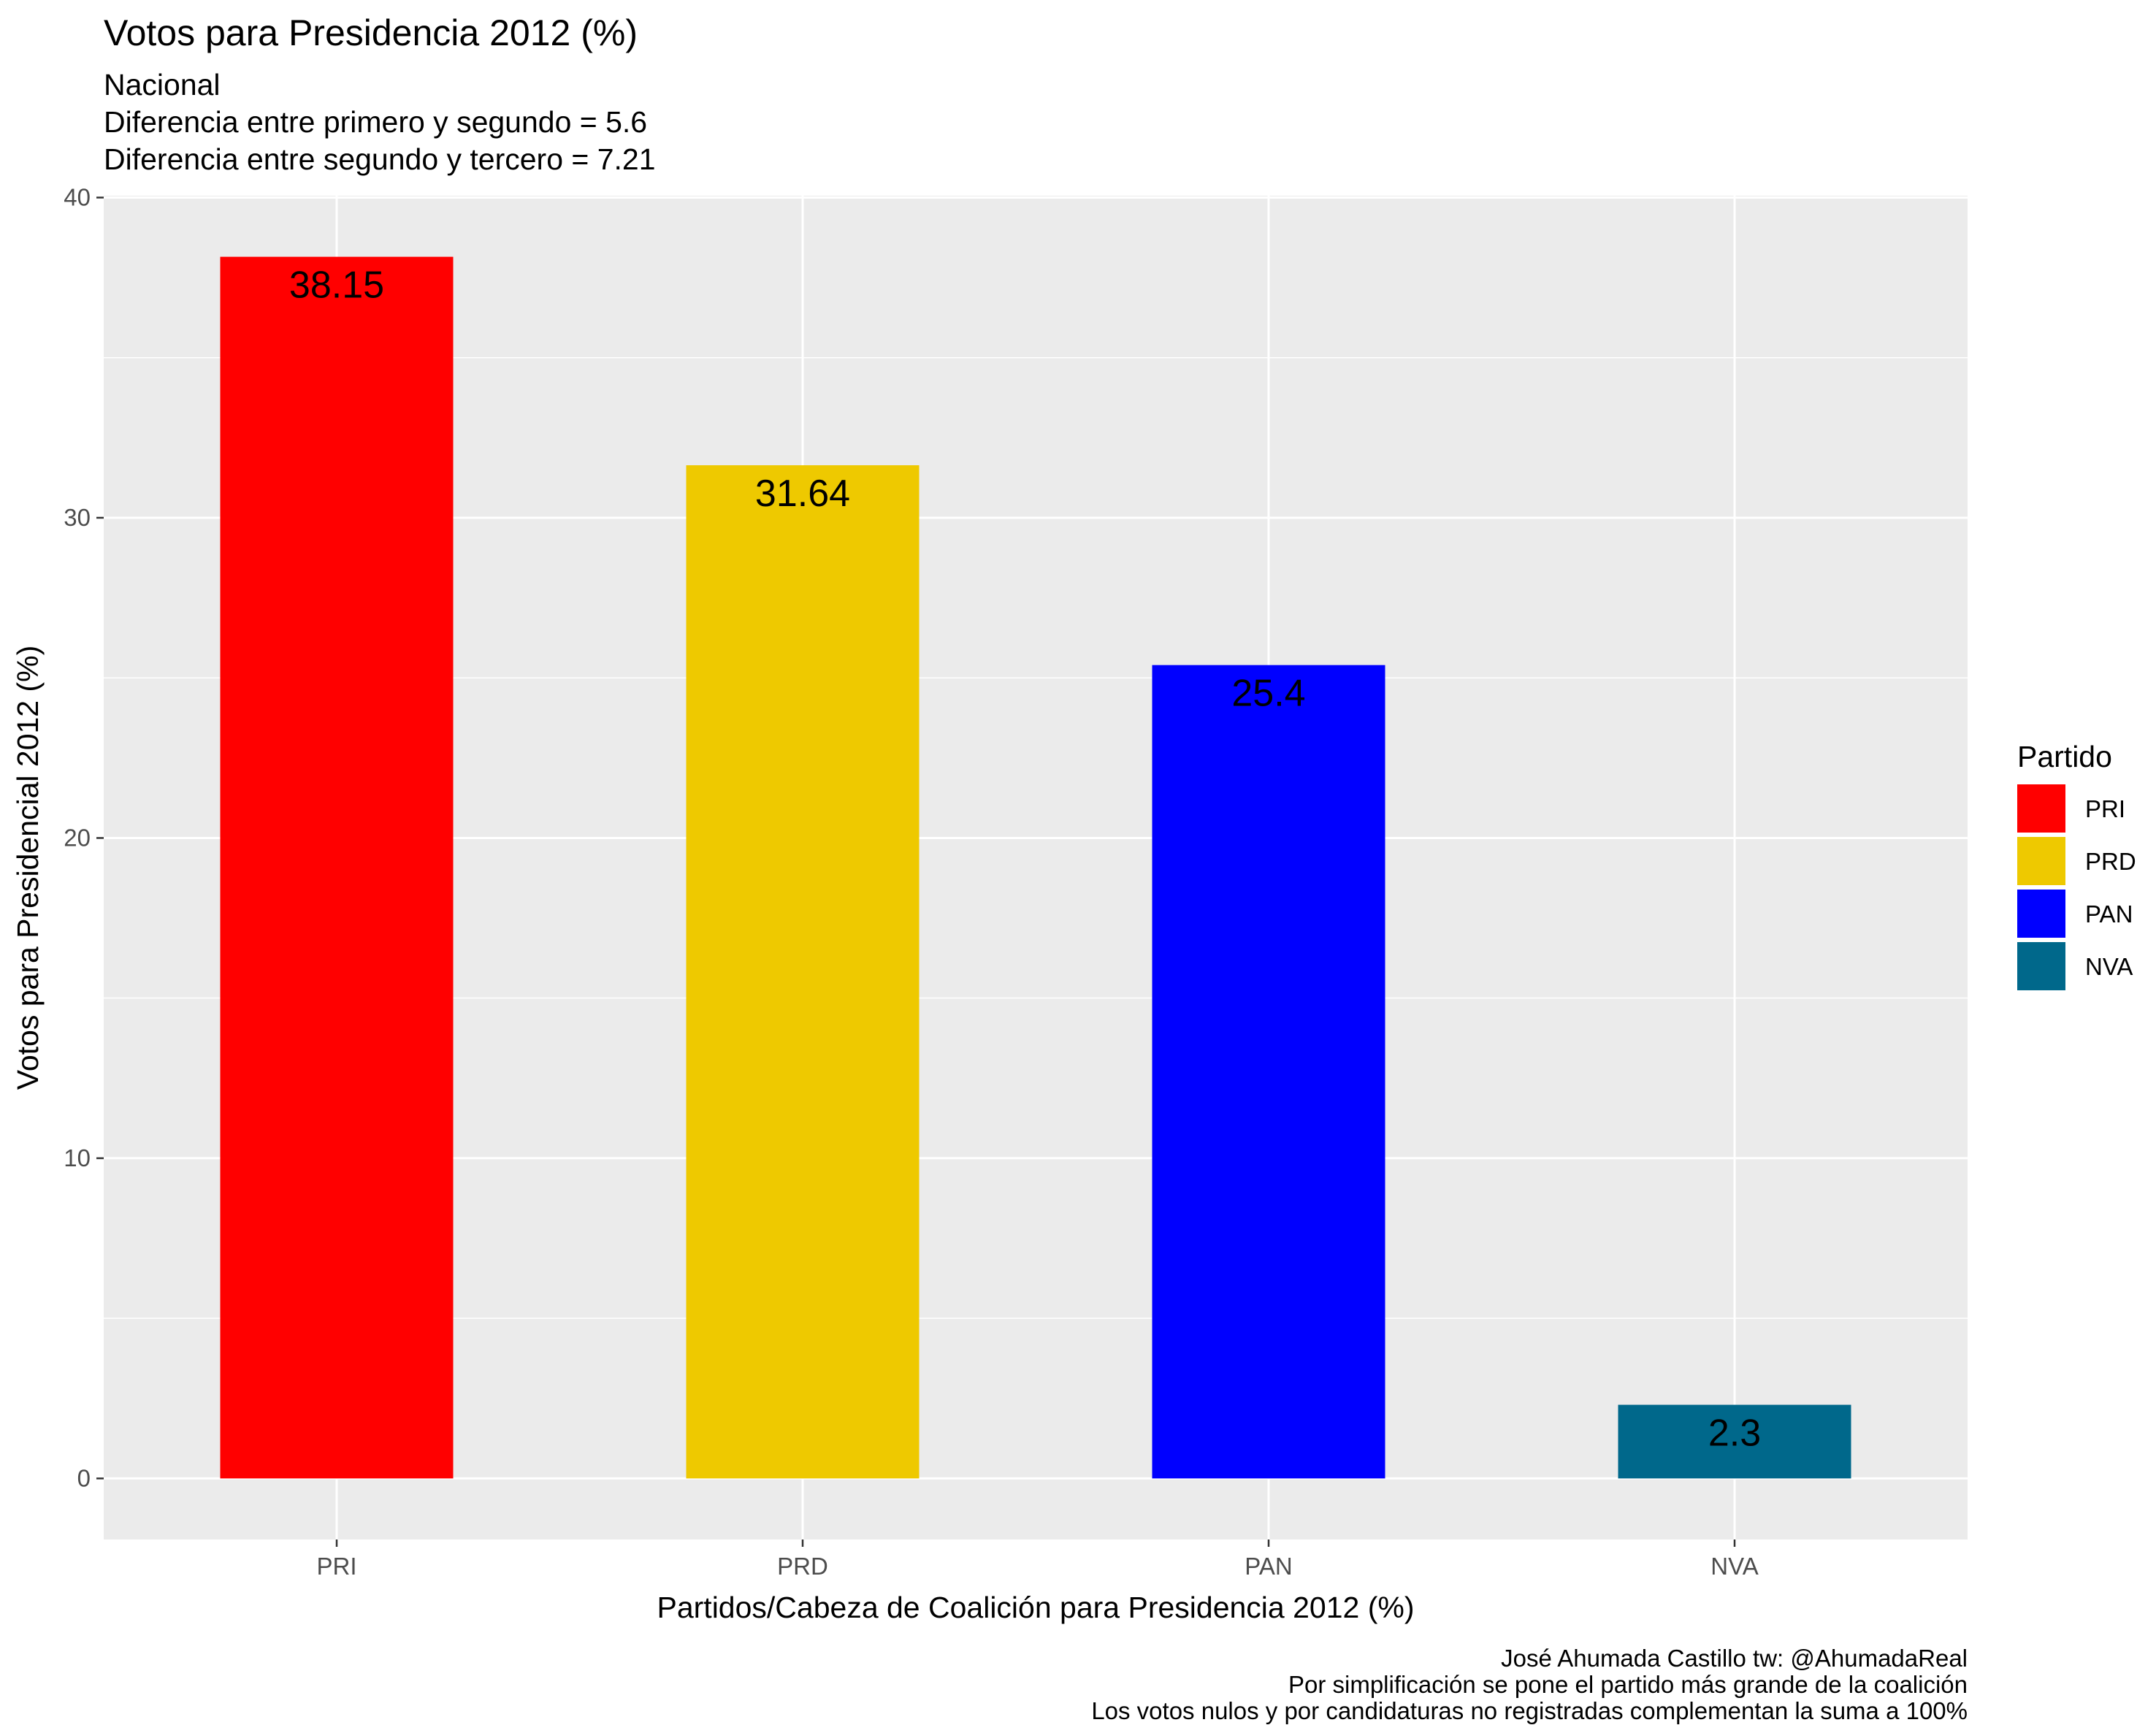 The height and width of the screenshot is (1725, 2156). I want to click on bar-value-label: 31.64, so click(802, 494).